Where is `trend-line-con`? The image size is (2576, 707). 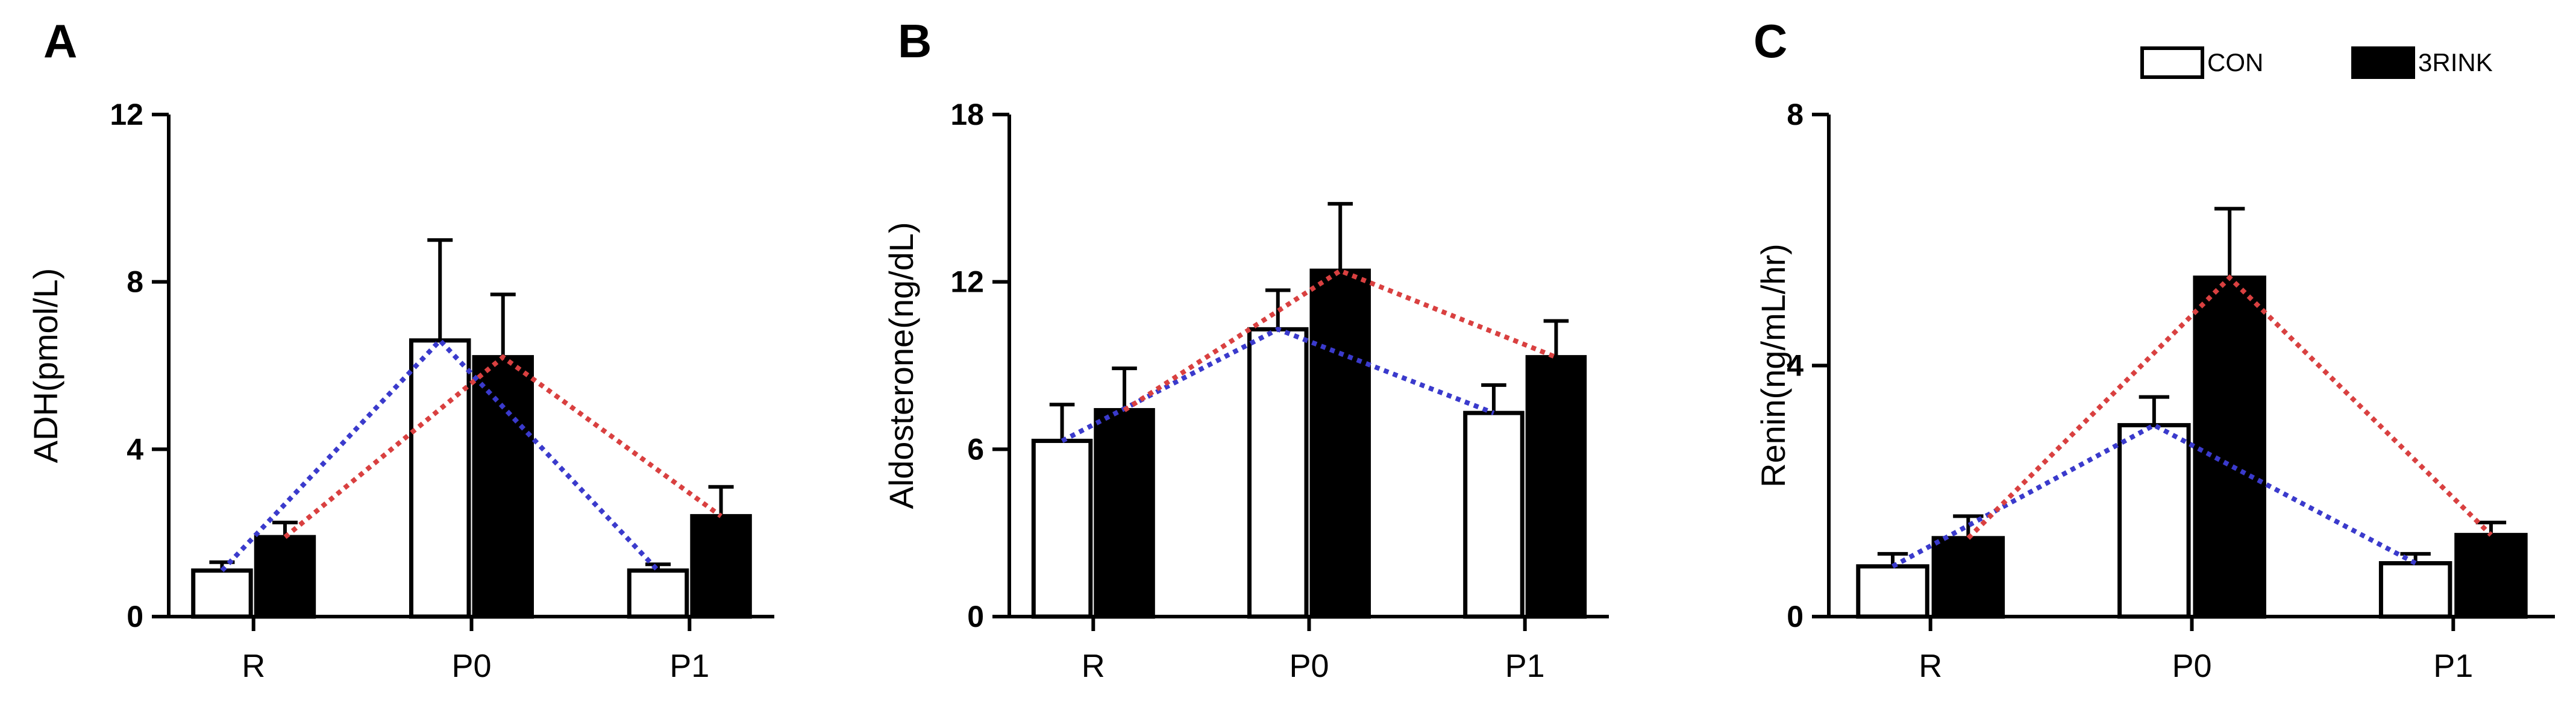
trend-line-con is located at coordinates (2154, 496).